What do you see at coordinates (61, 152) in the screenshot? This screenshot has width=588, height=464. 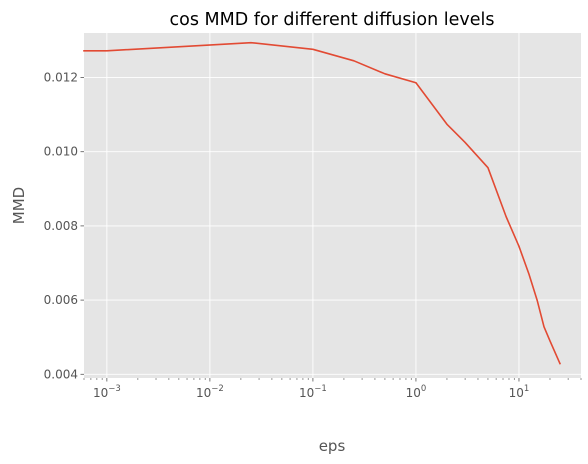 I see `y-tick-label: 0.010` at bounding box center [61, 152].